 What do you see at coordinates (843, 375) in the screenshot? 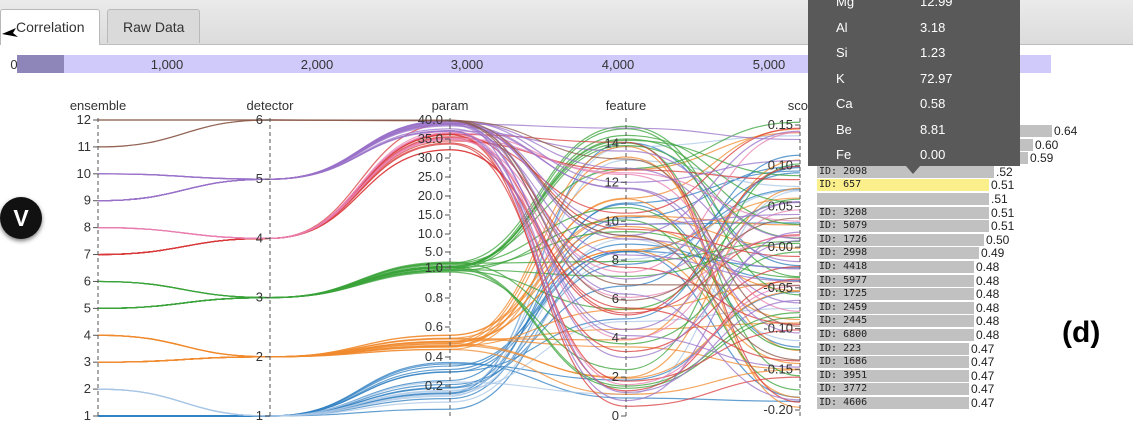
I see `rank-item-id: ID: 3951` at bounding box center [843, 375].